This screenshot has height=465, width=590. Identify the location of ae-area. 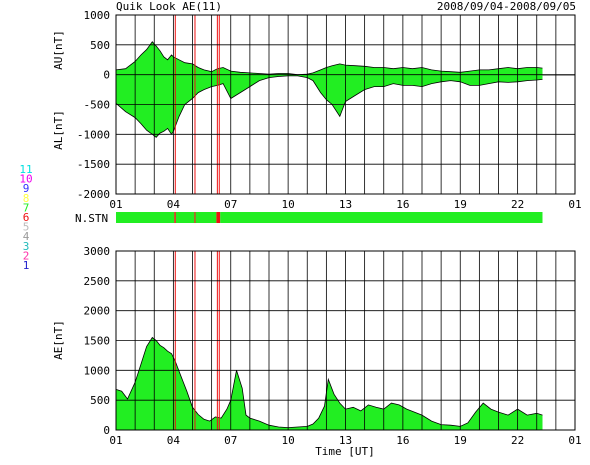
(329, 383).